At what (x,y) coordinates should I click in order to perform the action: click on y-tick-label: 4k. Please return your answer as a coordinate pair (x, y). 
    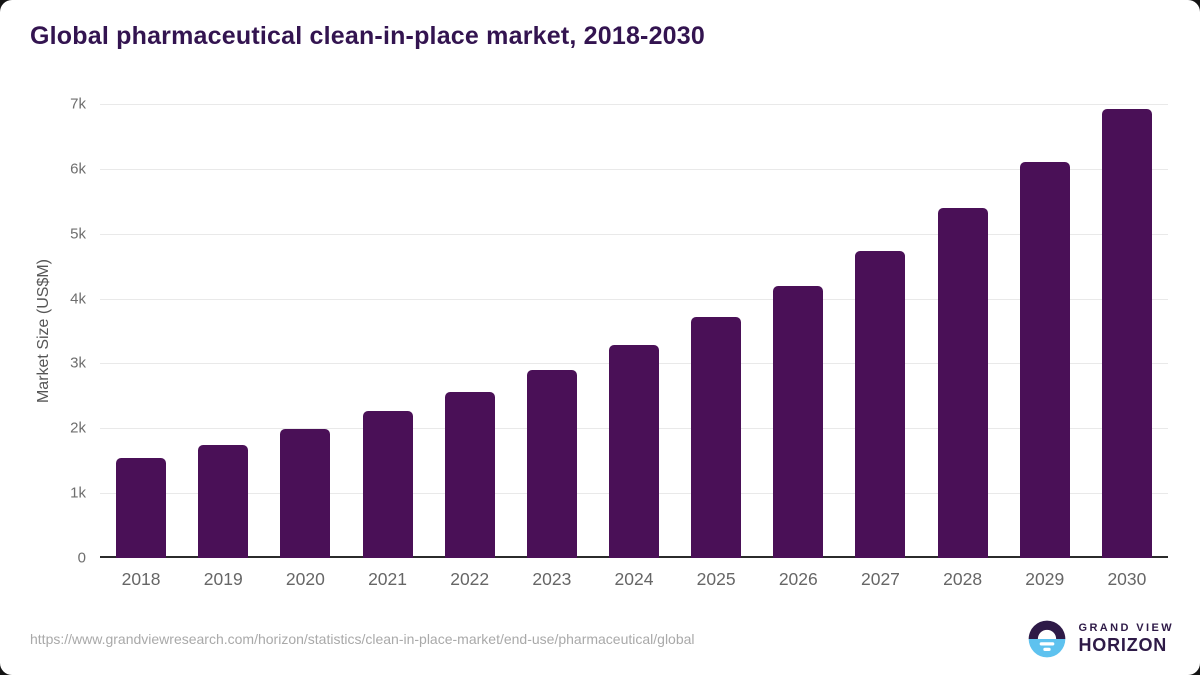
    Looking at the image, I should click on (78, 299).